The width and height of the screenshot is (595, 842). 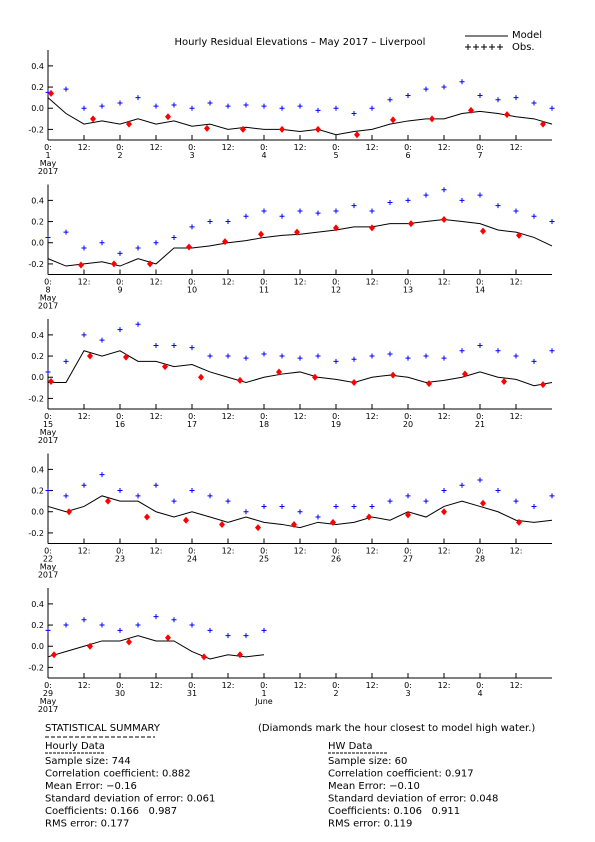 What do you see at coordinates (192, 290) in the screenshot?
I see `day-label: 10` at bounding box center [192, 290].